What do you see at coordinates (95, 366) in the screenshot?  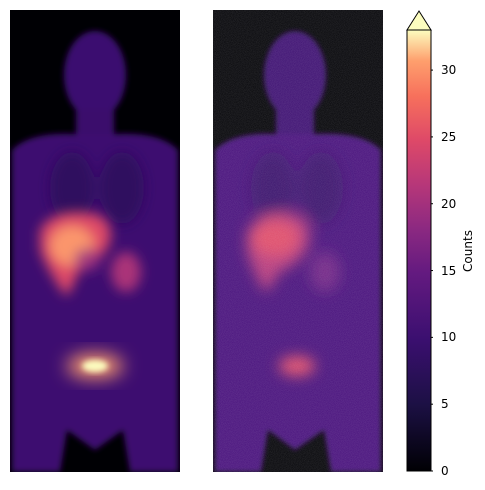 I see `bladder-core` at bounding box center [95, 366].